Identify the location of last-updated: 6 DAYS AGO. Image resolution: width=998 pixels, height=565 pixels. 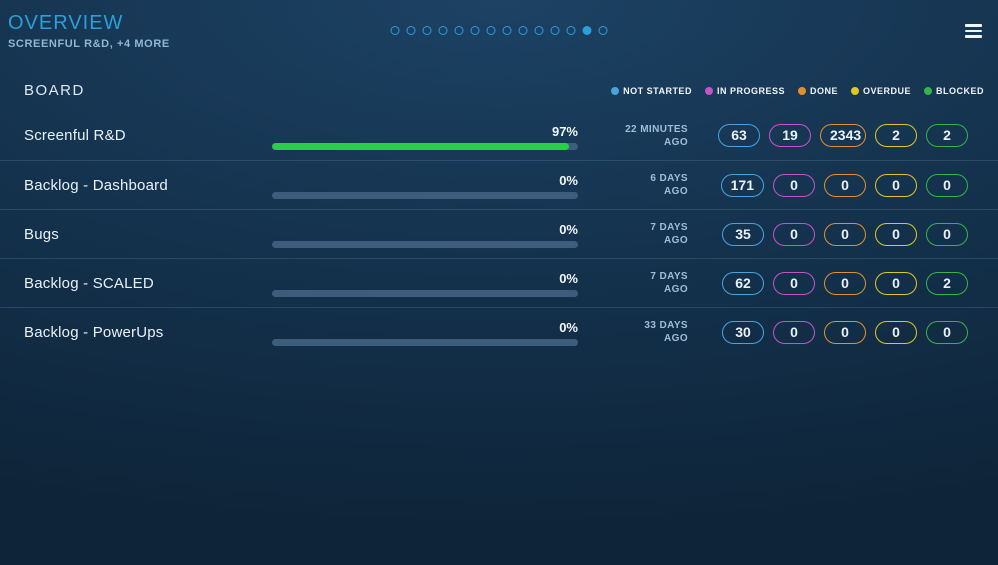
(648, 185).